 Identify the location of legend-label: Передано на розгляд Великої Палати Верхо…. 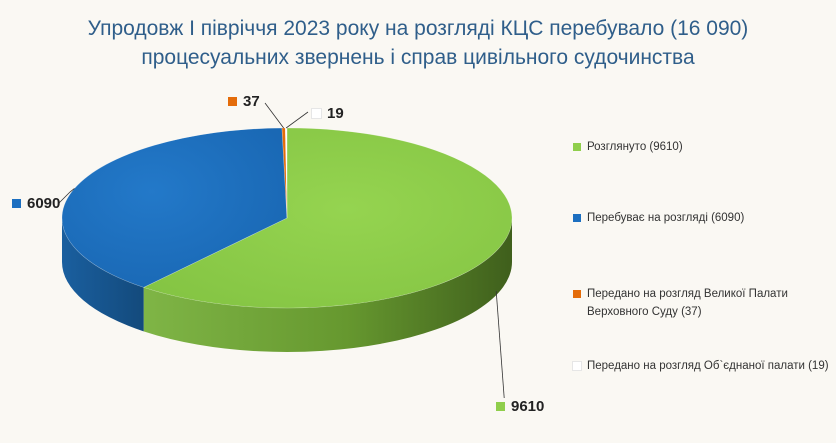
(687, 303).